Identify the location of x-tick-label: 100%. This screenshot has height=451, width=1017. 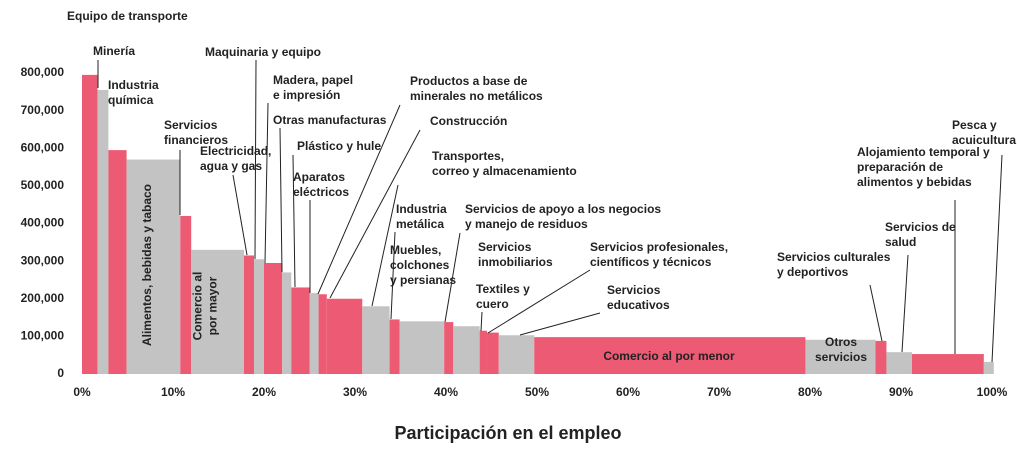
(992, 392).